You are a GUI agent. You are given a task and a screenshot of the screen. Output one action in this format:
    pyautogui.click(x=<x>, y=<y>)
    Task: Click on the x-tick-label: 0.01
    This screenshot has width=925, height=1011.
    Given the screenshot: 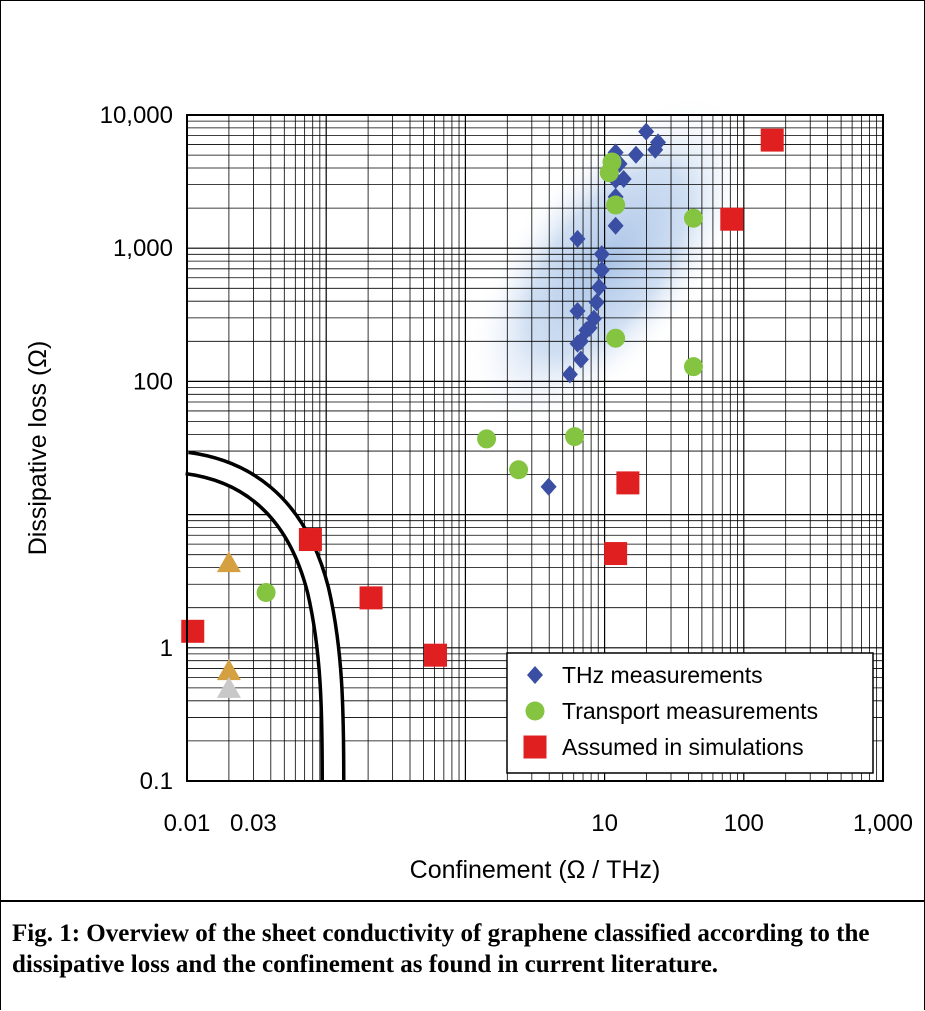 What is the action you would take?
    pyautogui.click(x=187, y=823)
    